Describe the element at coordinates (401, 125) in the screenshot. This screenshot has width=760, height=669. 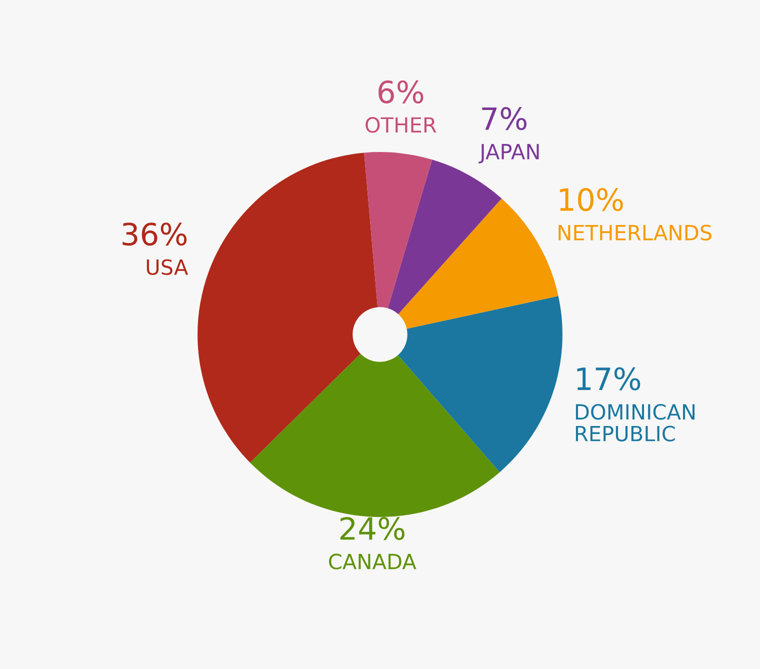
I see `slice-label: OTHER` at that location.